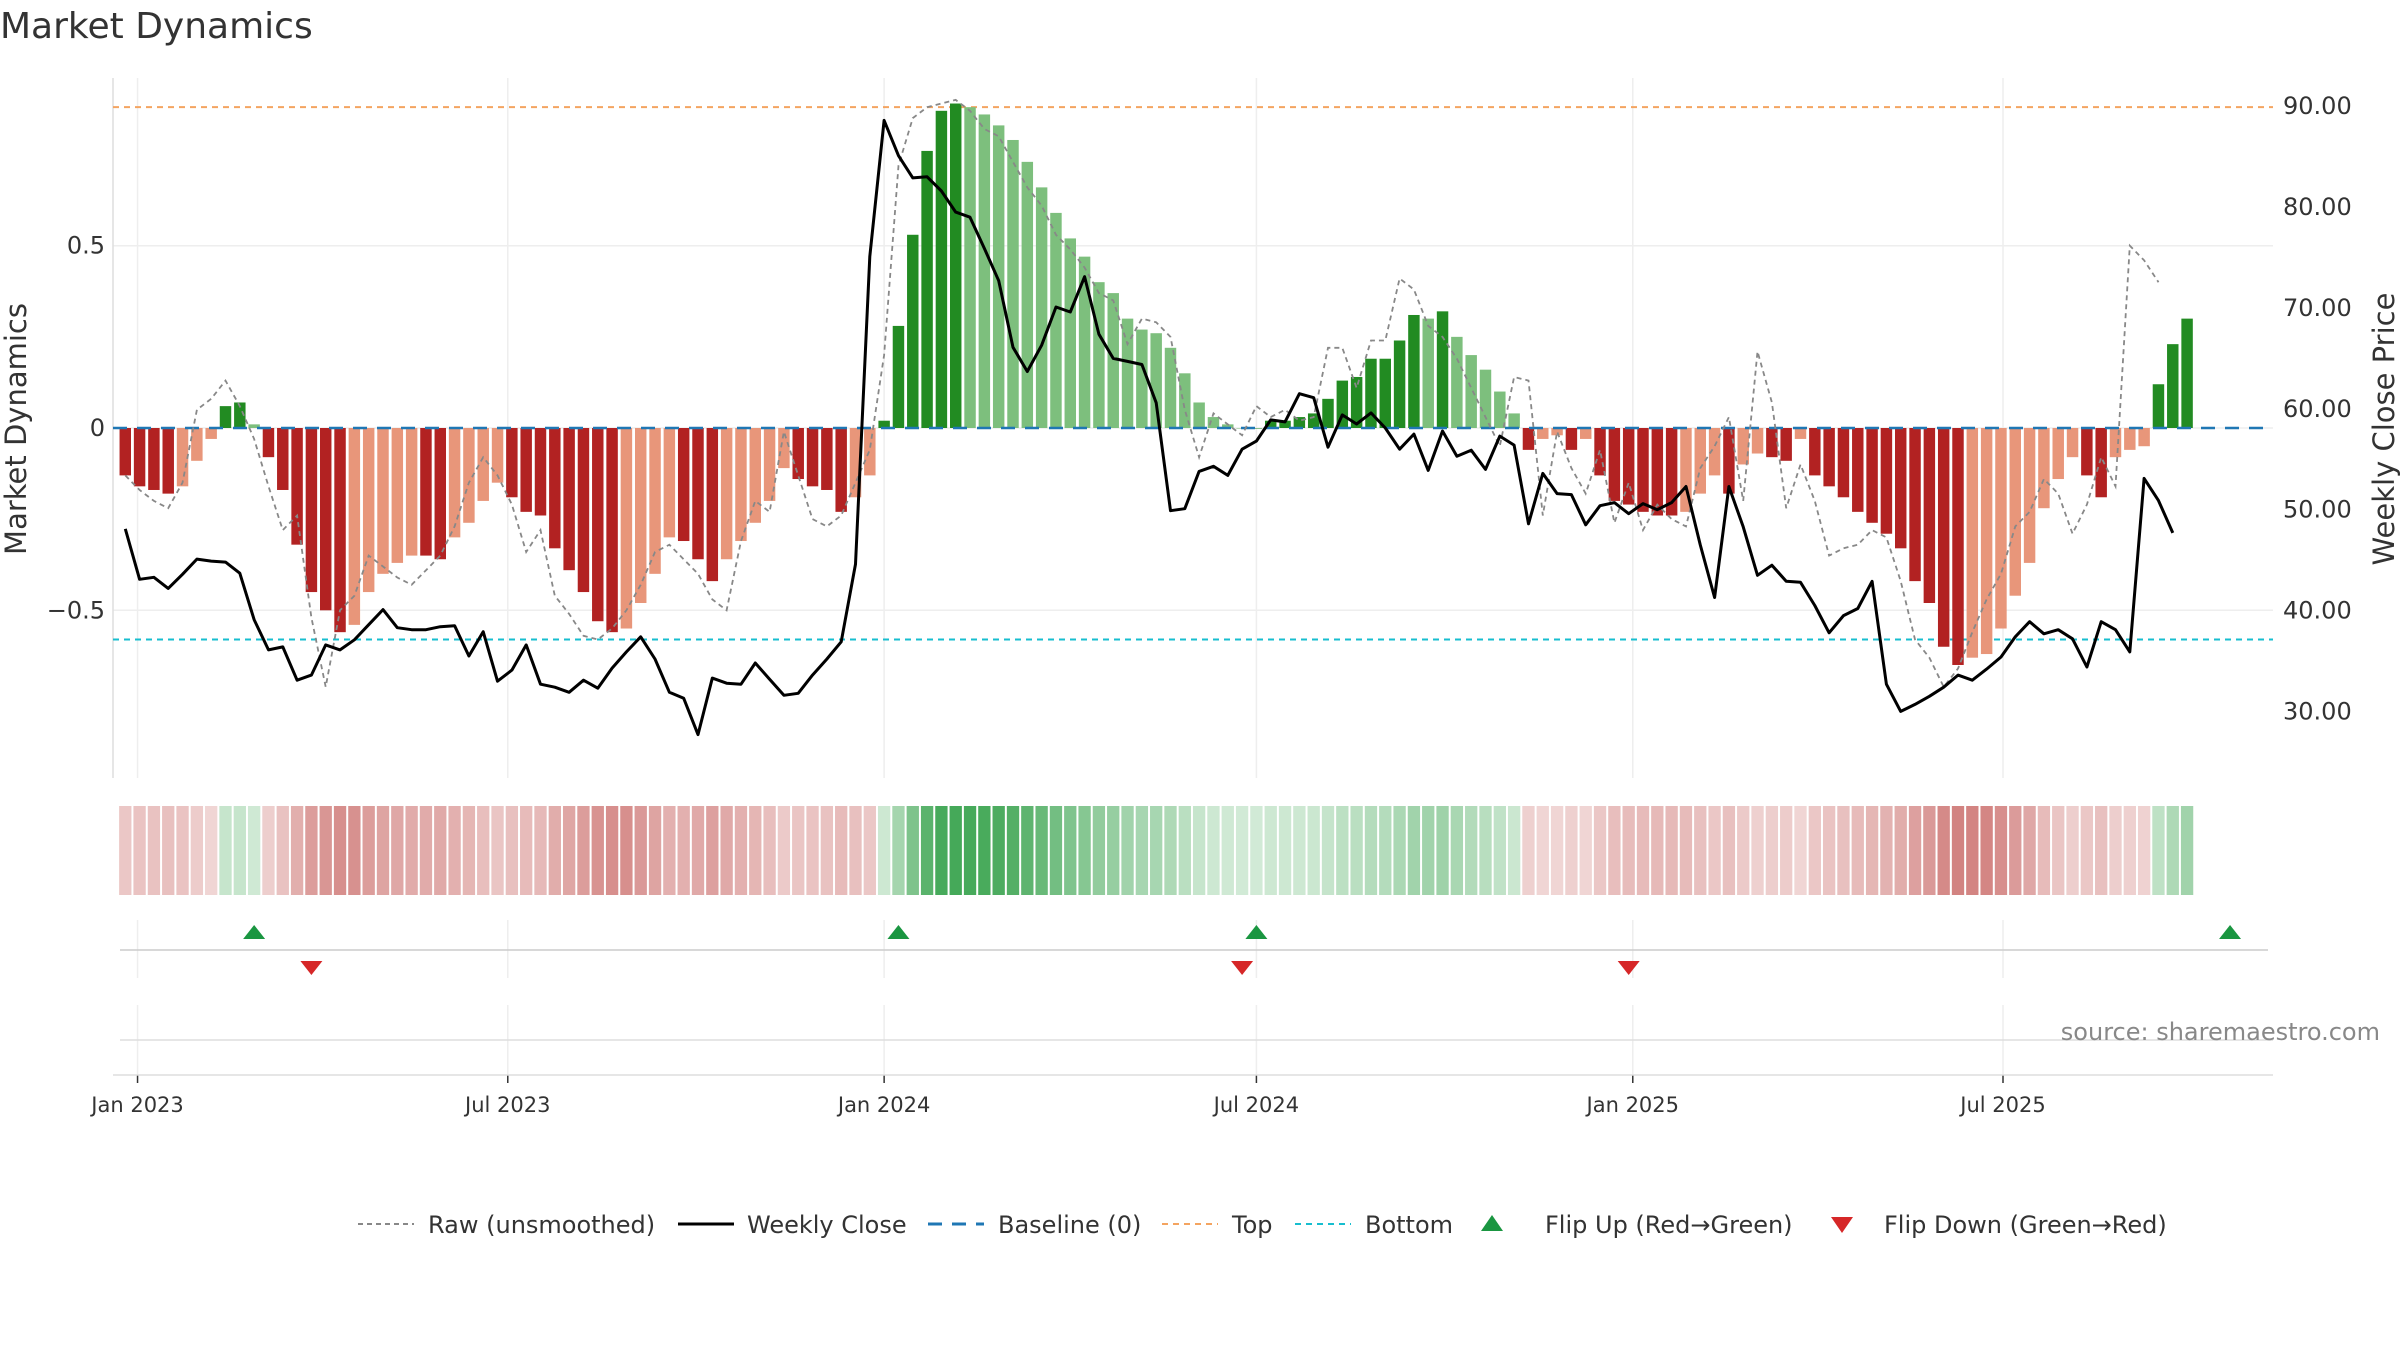 The height and width of the screenshot is (1350, 2400). What do you see at coordinates (506, 1105) in the screenshot?
I see `x-tick-label: Jul 2023` at bounding box center [506, 1105].